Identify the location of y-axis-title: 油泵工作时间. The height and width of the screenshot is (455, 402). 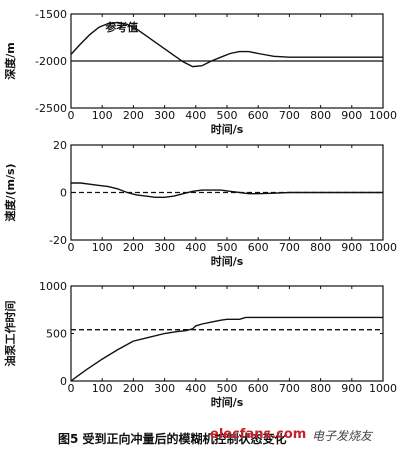
(10, 334).